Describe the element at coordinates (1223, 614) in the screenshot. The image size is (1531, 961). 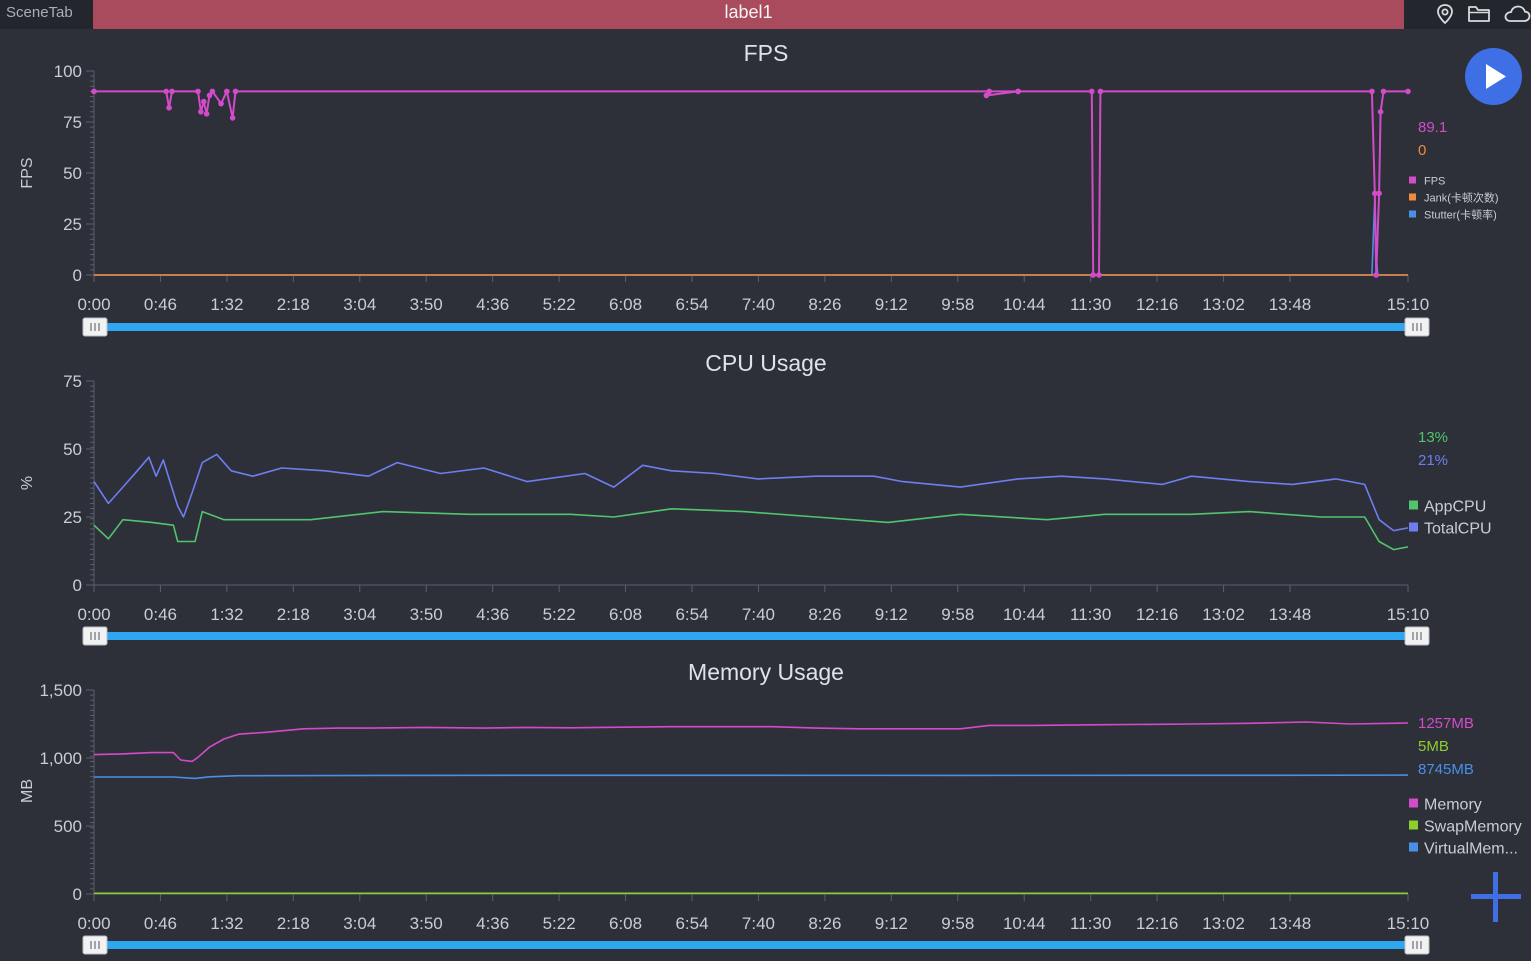
I see `x-tick-label: 13:02` at that location.